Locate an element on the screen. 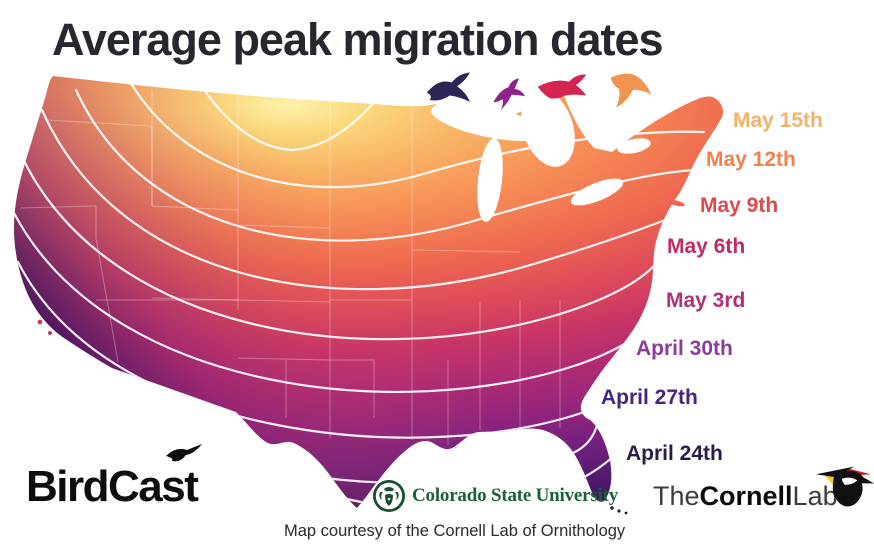 The height and width of the screenshot is (551, 874). great-lakes is located at coordinates (541, 155).